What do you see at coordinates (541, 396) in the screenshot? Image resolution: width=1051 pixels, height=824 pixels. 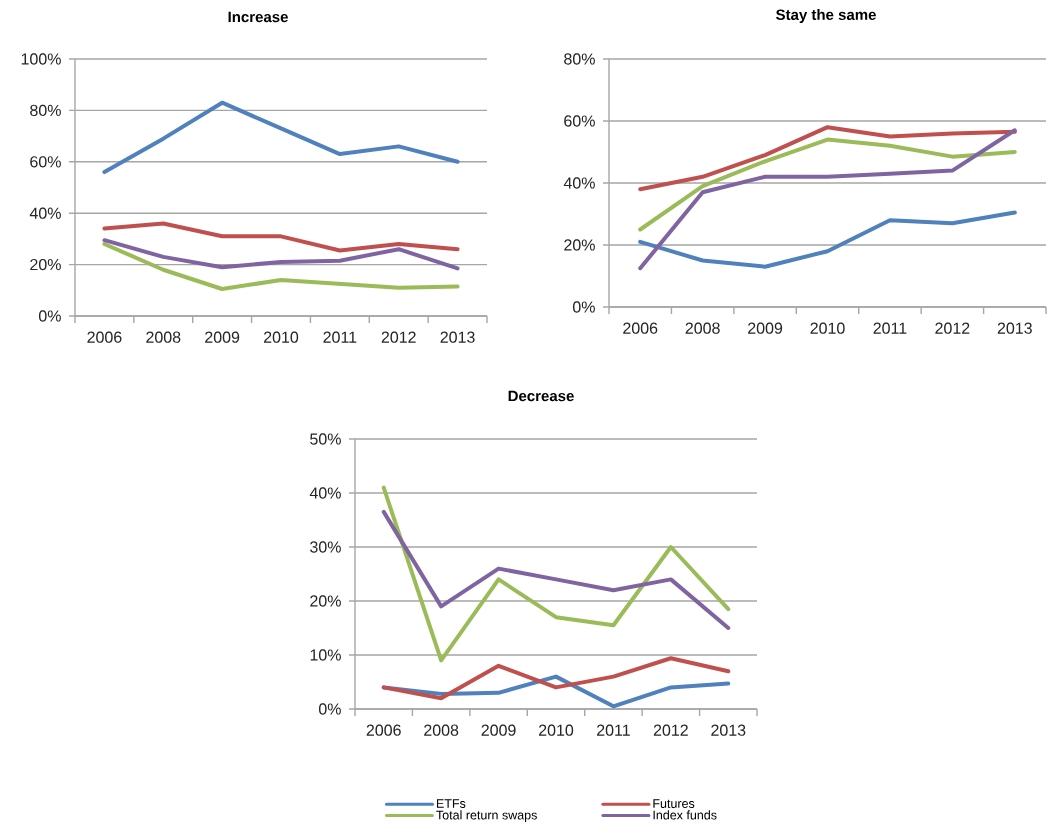 I see `chart-title: Decrease` at bounding box center [541, 396].